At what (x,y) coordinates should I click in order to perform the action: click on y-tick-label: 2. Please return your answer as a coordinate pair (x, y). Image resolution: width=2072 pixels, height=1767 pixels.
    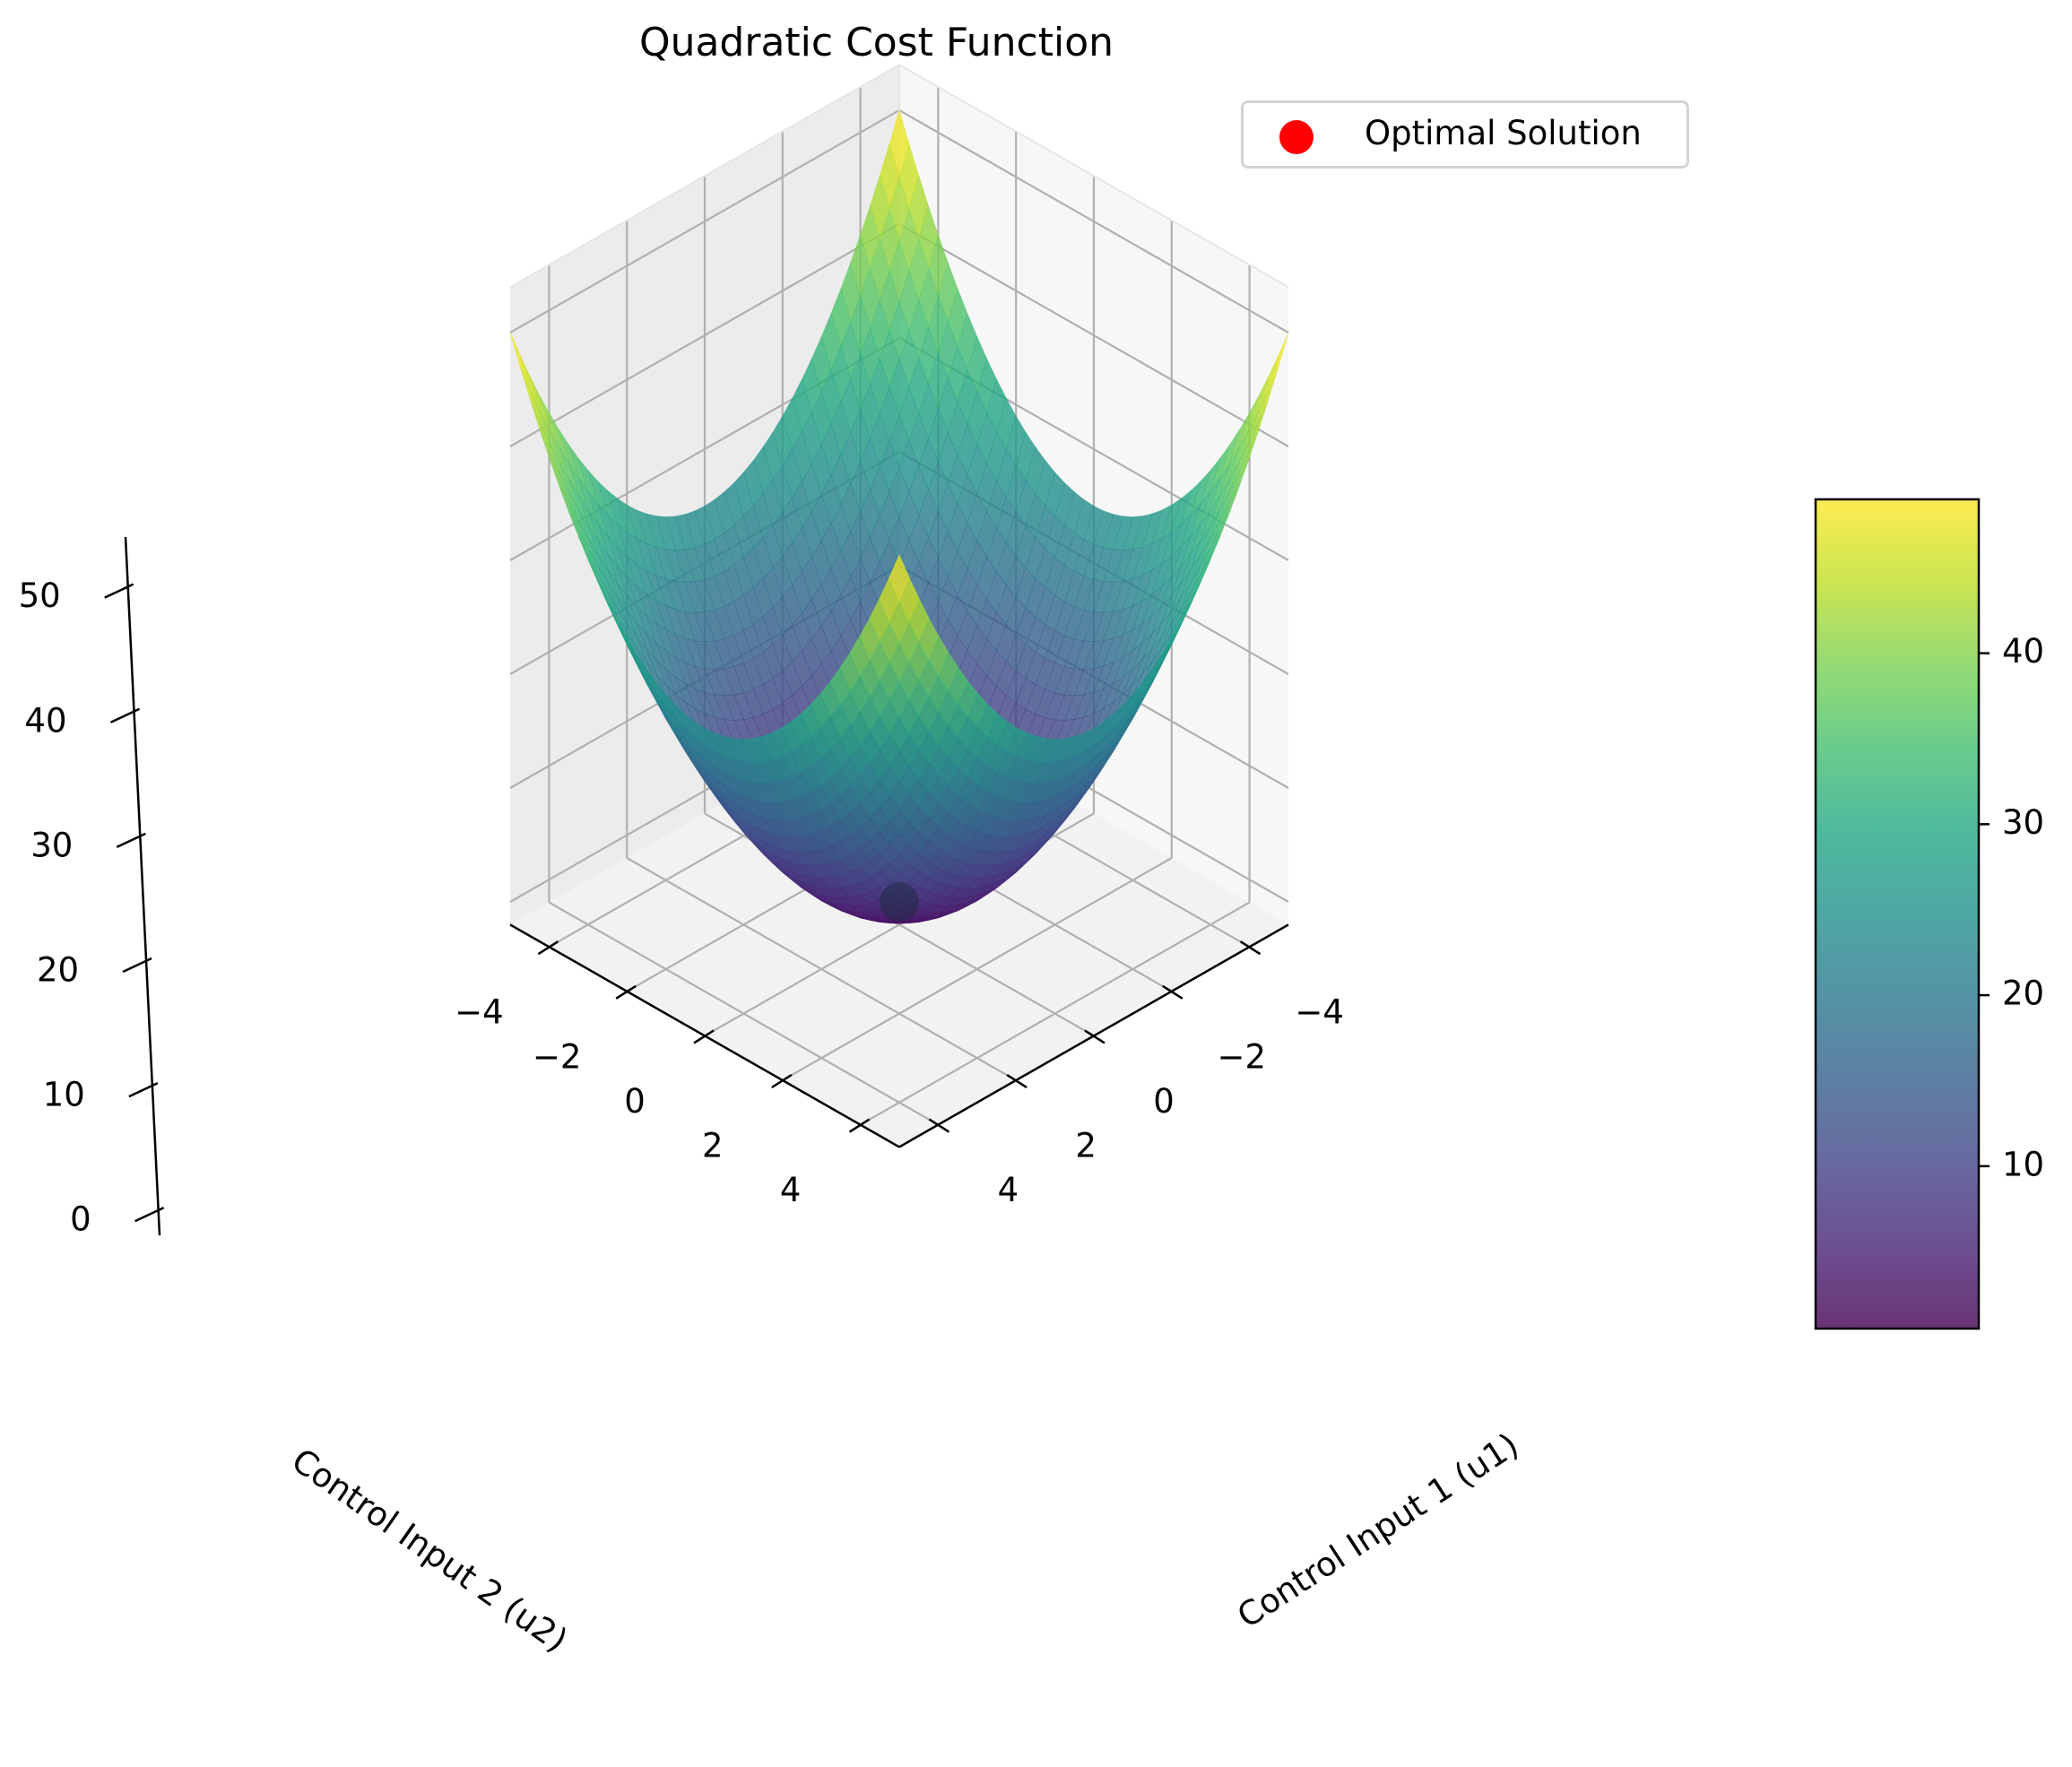
    Looking at the image, I should click on (713, 1146).